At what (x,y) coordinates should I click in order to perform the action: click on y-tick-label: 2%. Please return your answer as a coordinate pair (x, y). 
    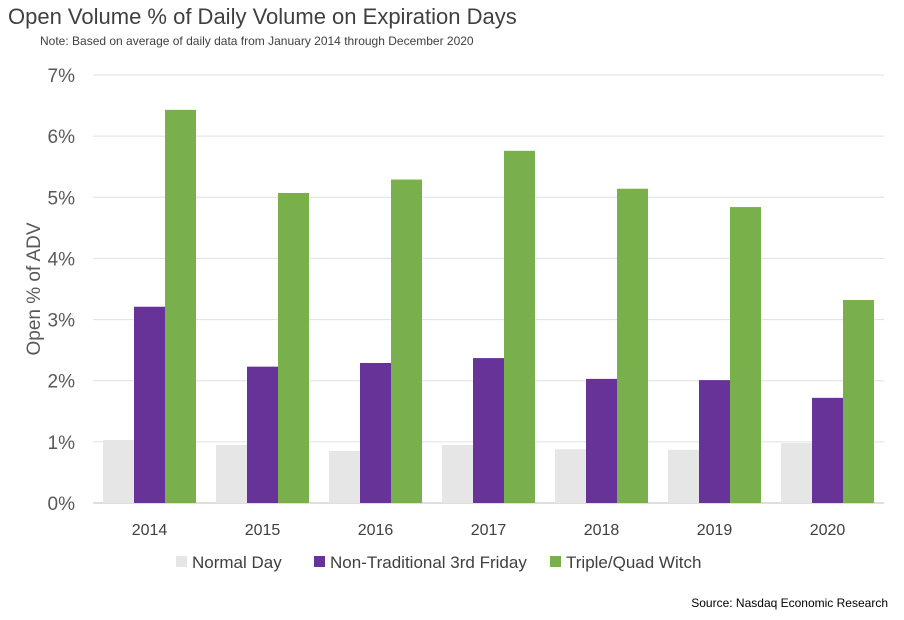
    Looking at the image, I should click on (62, 382).